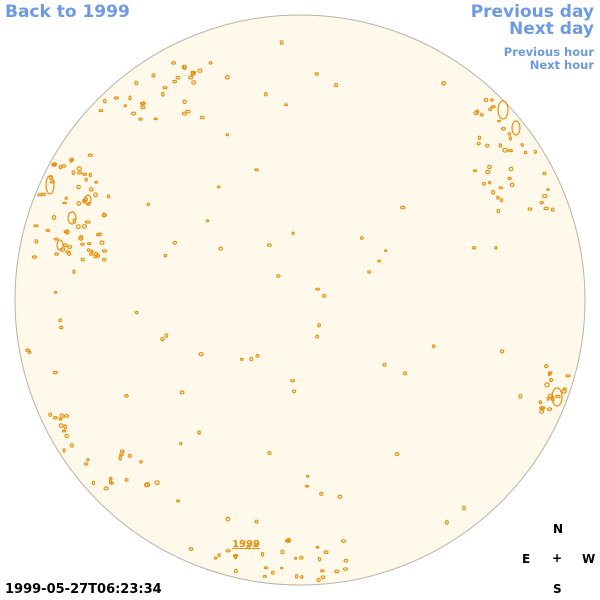 Image resolution: width=600 pixels, height=600 pixels. Describe the element at coordinates (589, 559) in the screenshot. I see `compass-west: W` at that location.